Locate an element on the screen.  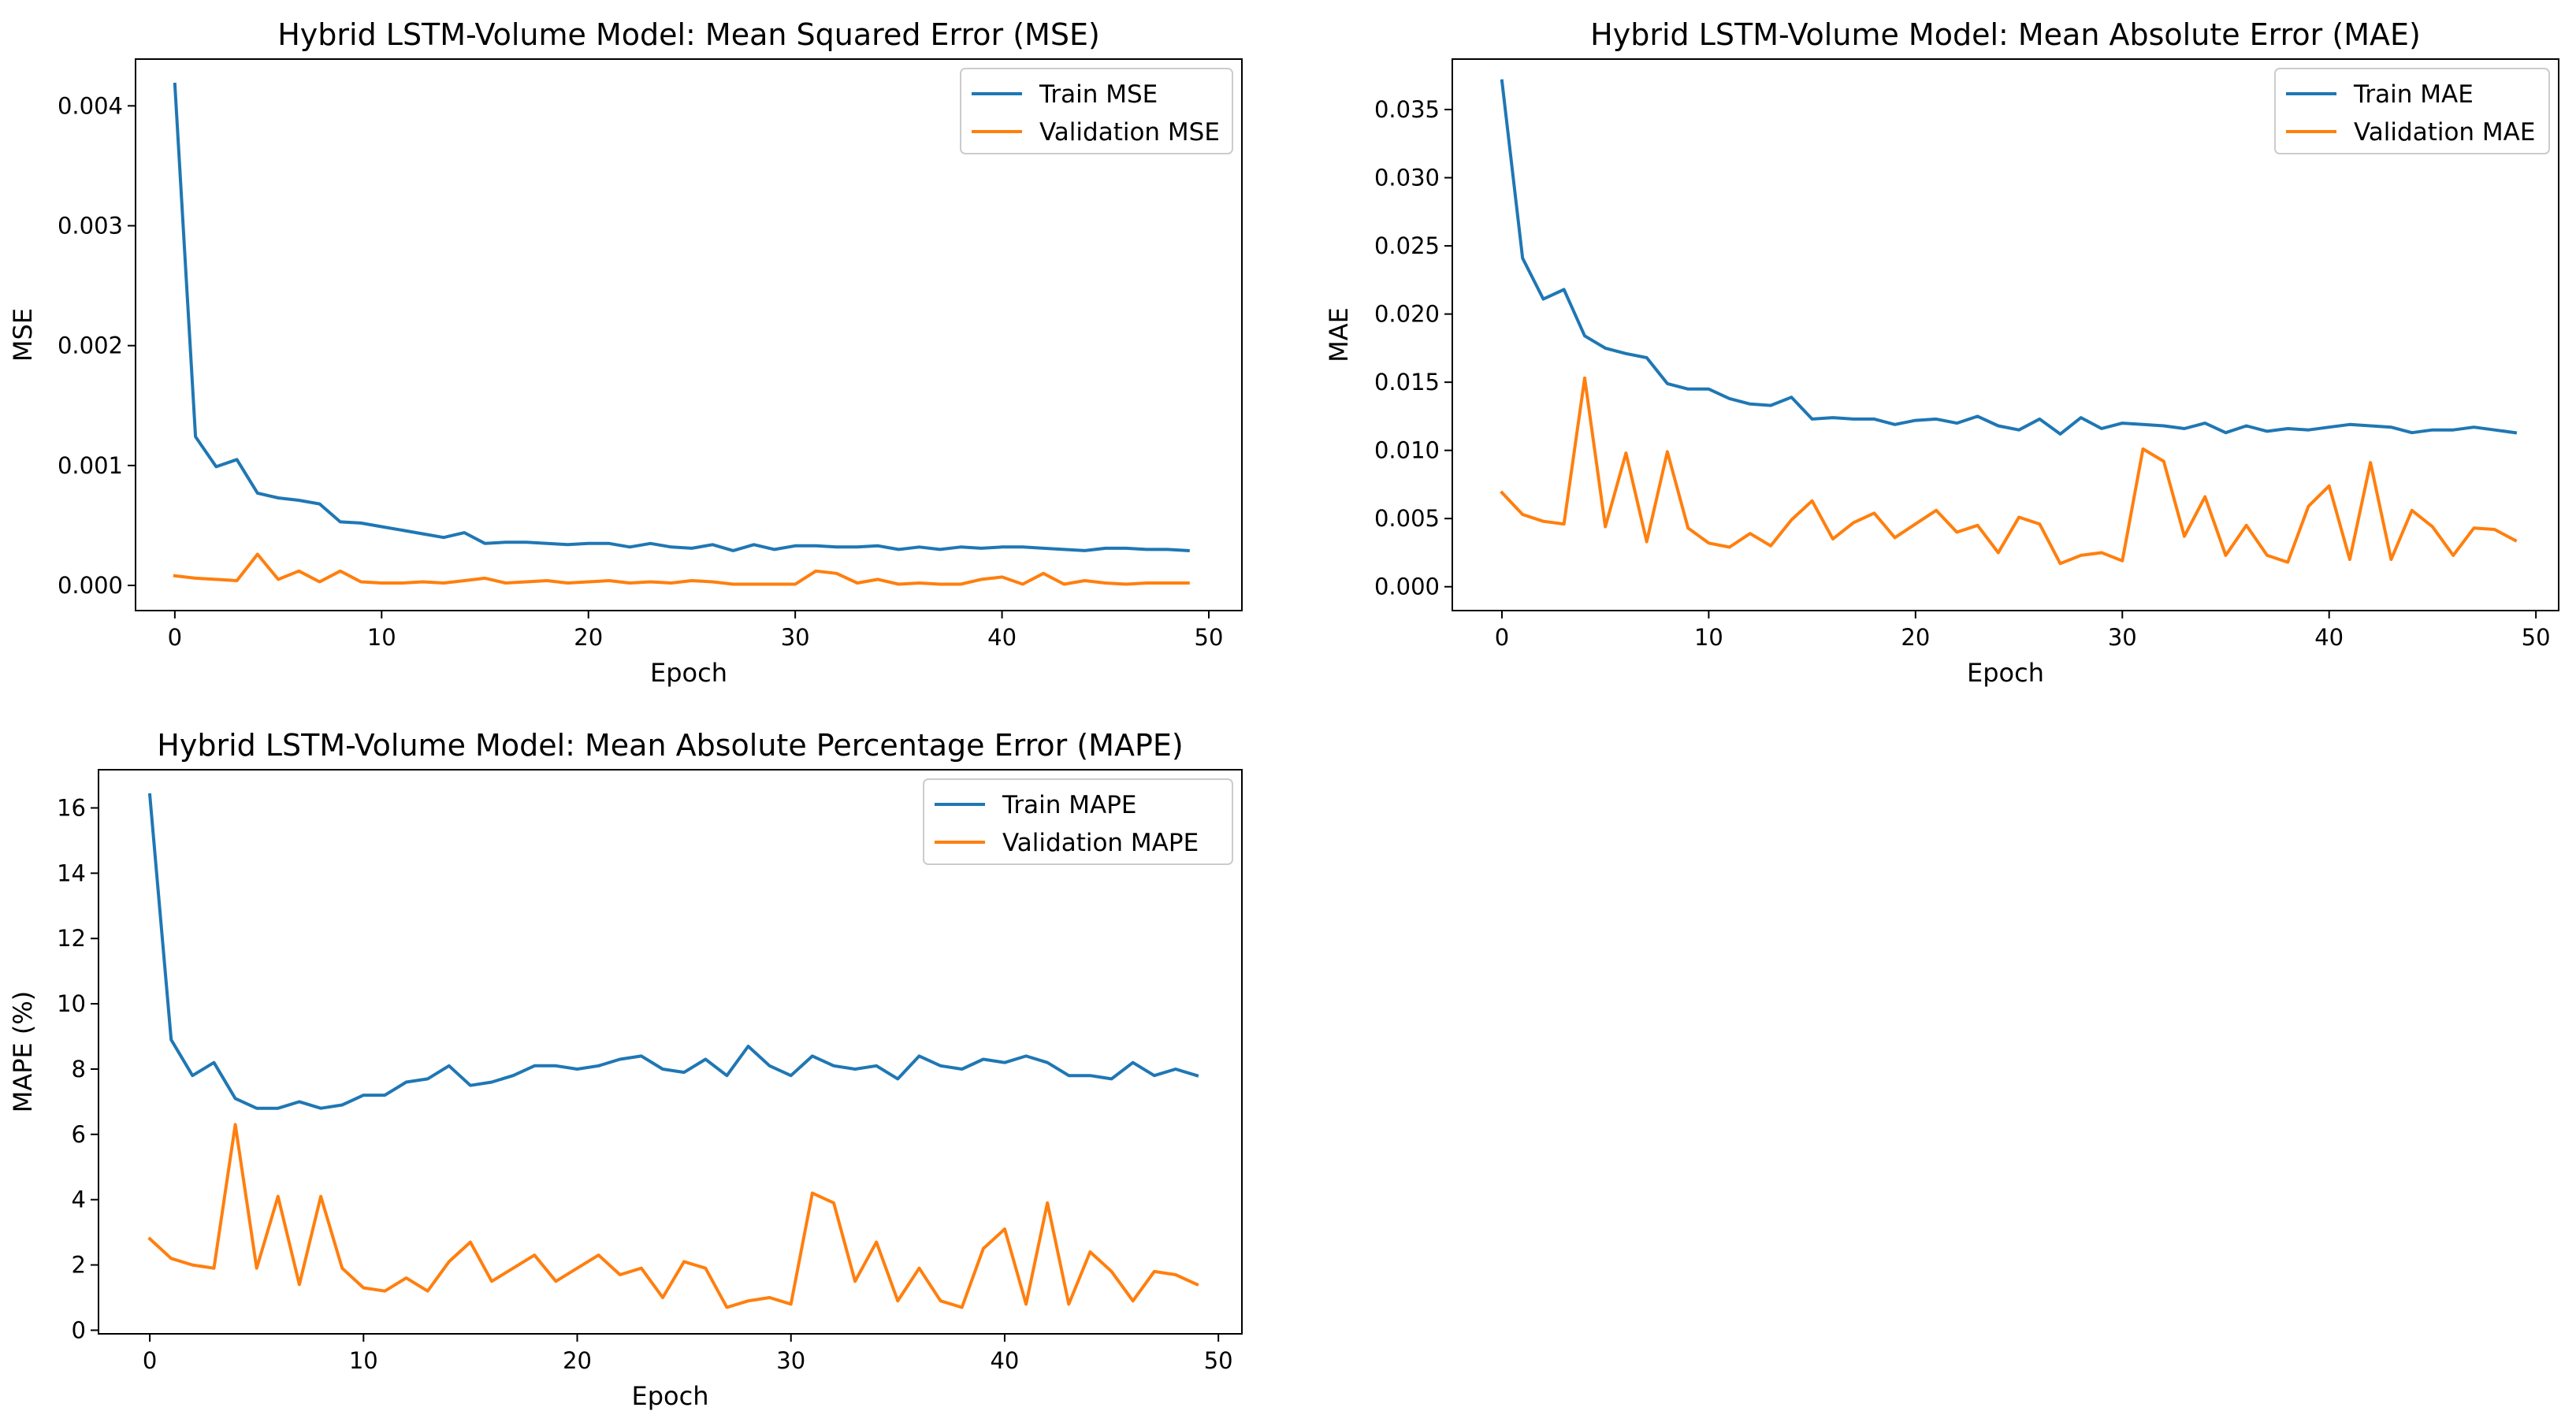
y-tick-label: 10 is located at coordinates (71, 1003).